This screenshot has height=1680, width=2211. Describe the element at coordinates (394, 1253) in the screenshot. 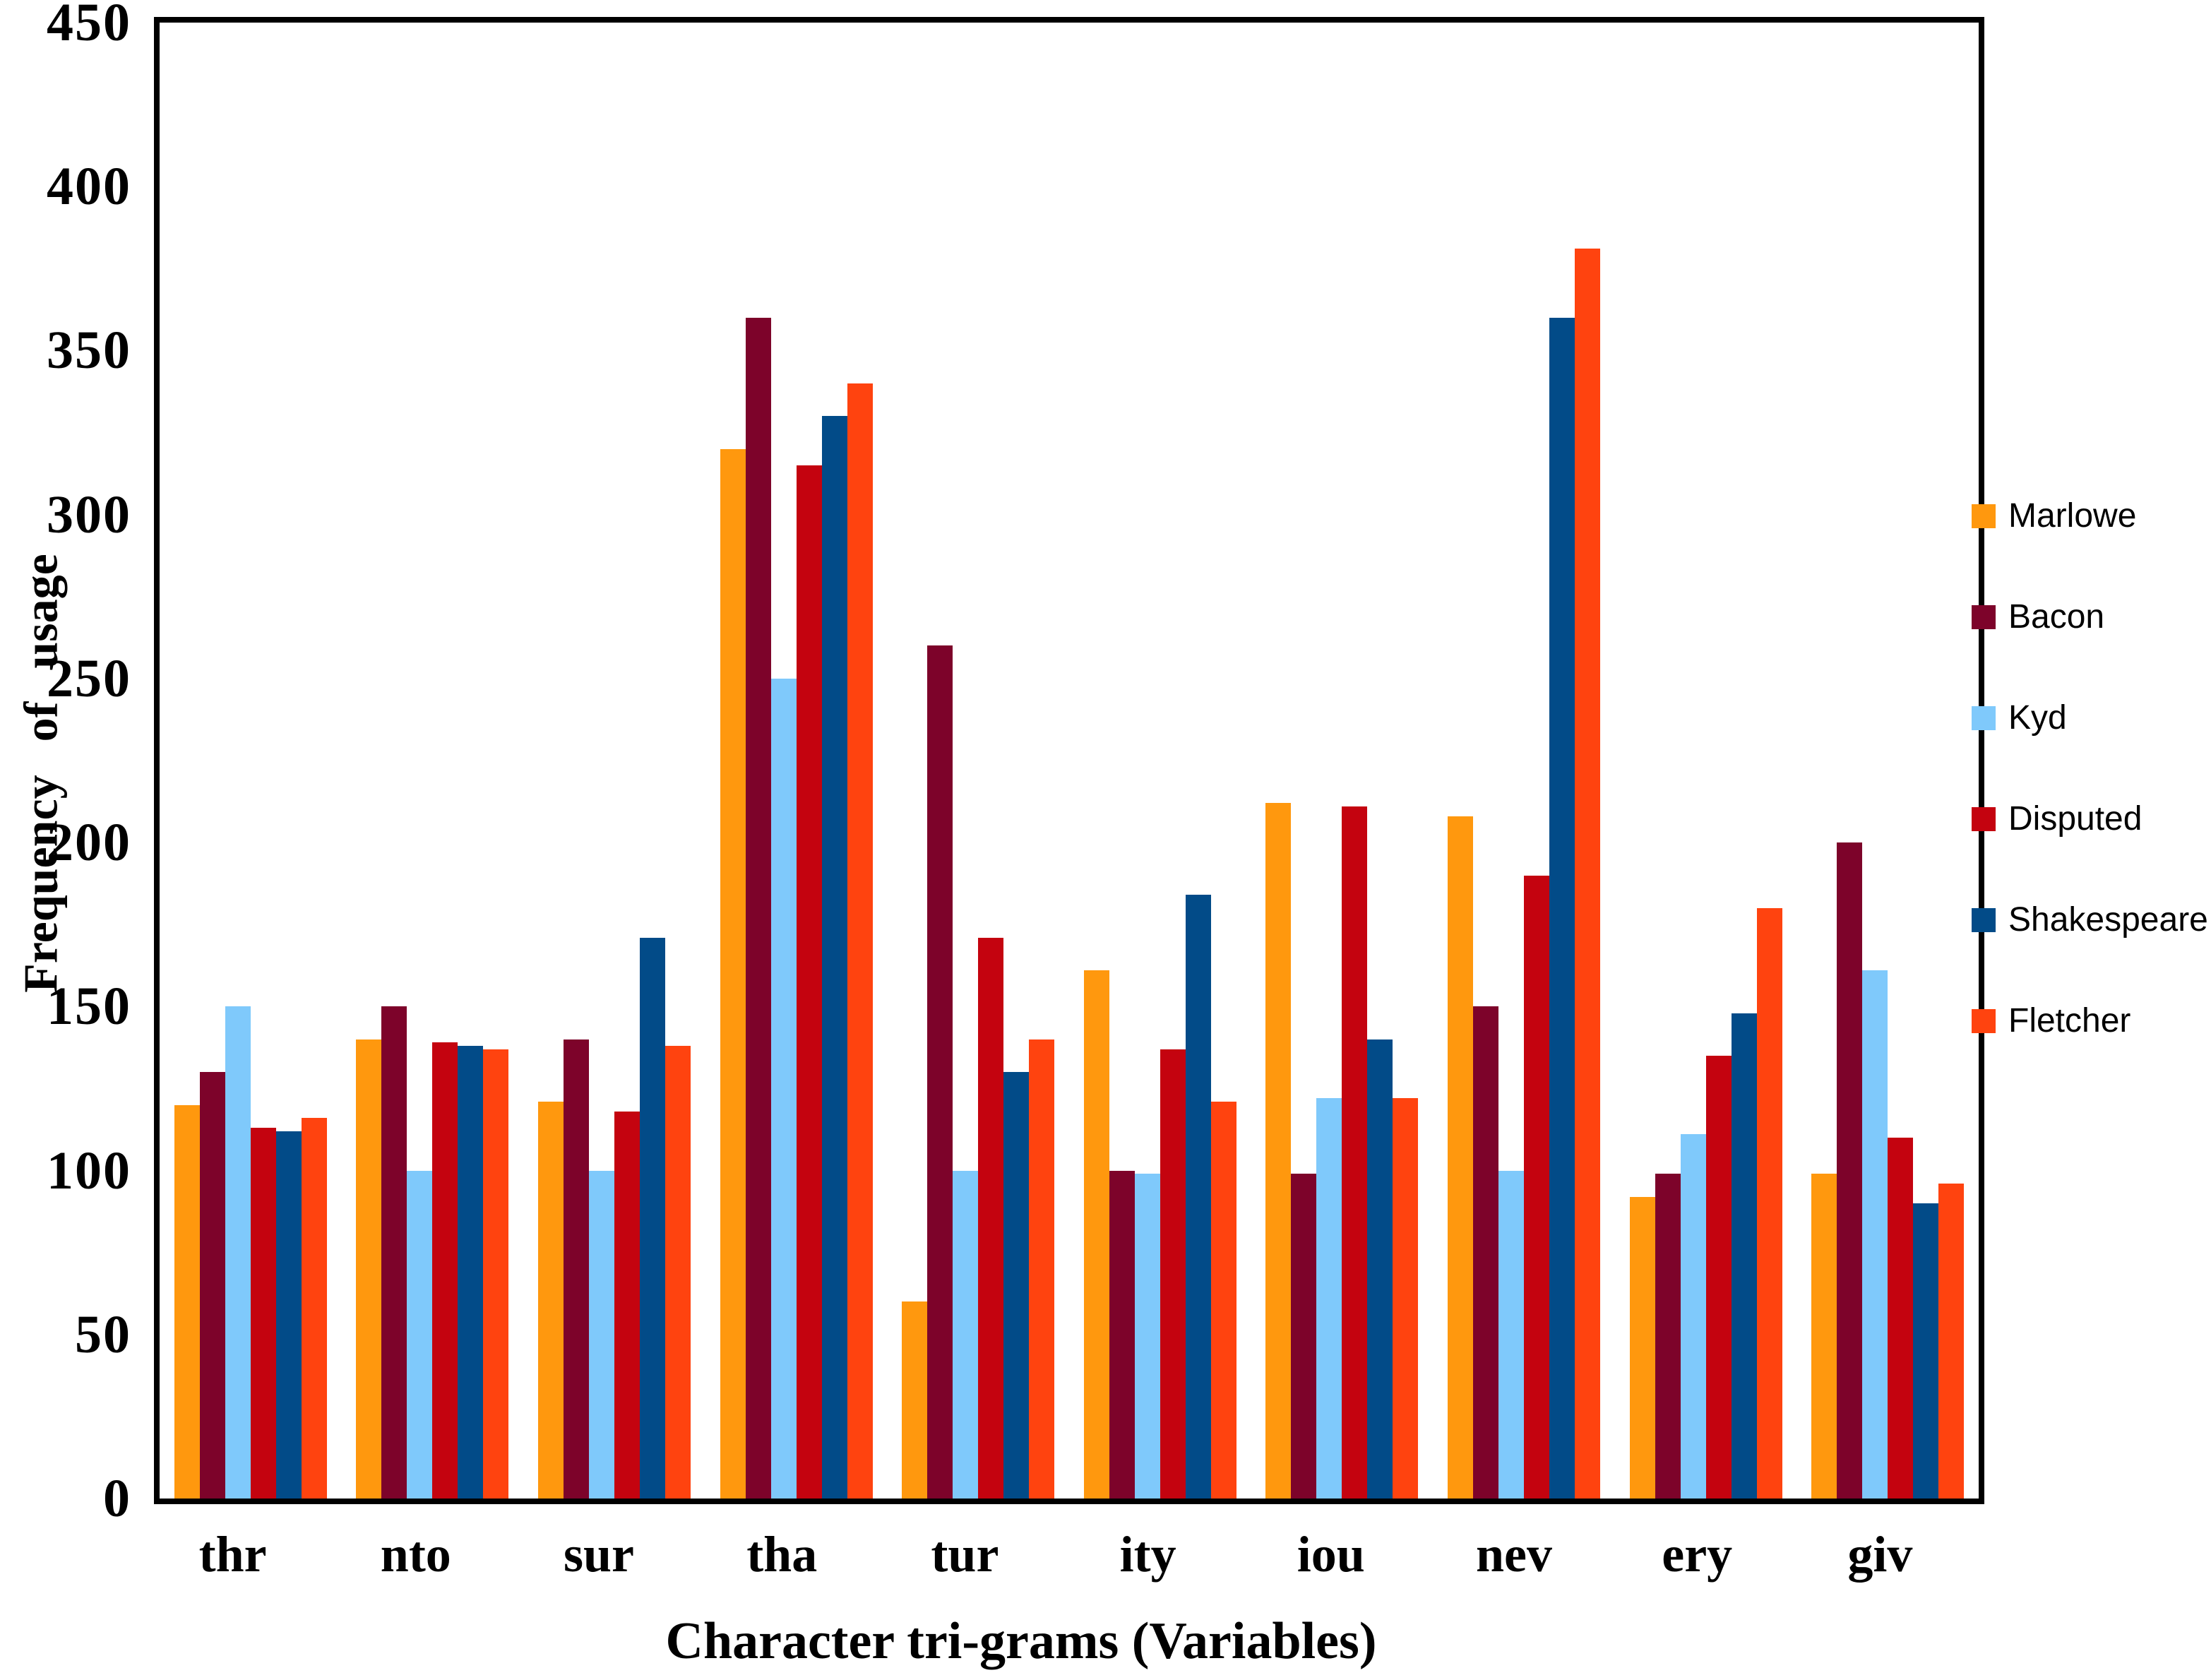

I see `bar-bacon-nto` at that location.